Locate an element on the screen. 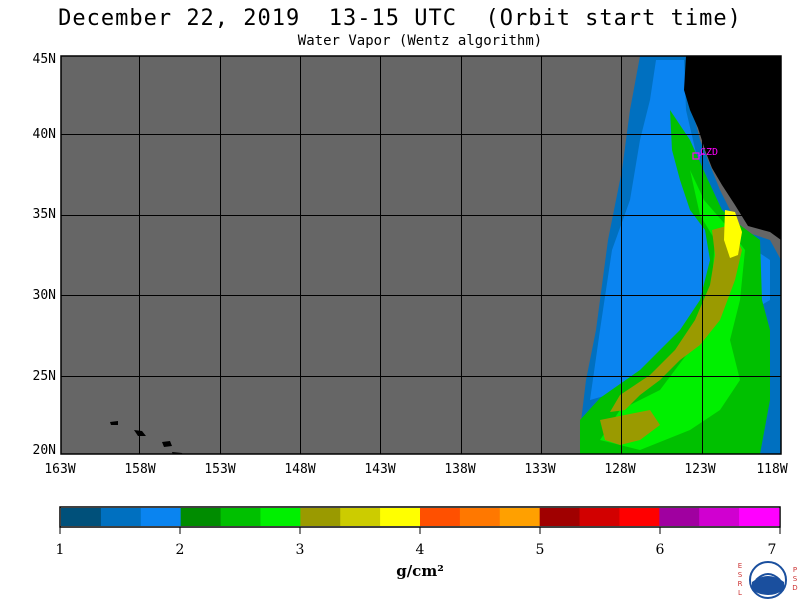 Image resolution: width=800 pixels, height=600 pixels. swath-bright-green is located at coordinates (672, 310).